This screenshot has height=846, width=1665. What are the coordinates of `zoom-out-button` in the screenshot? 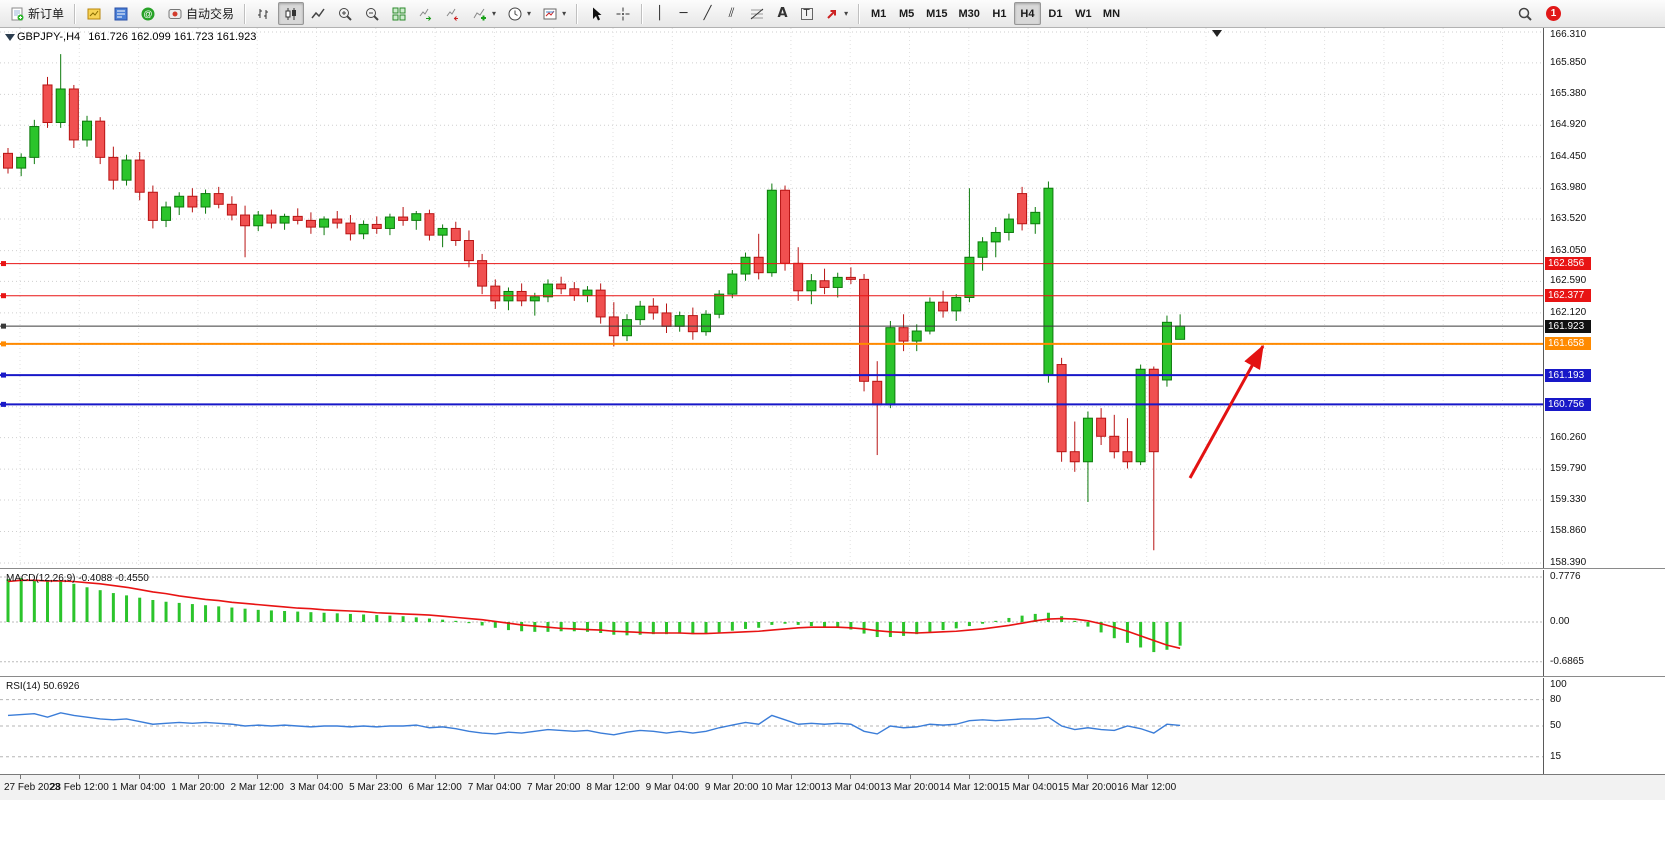 It's located at (372, 13).